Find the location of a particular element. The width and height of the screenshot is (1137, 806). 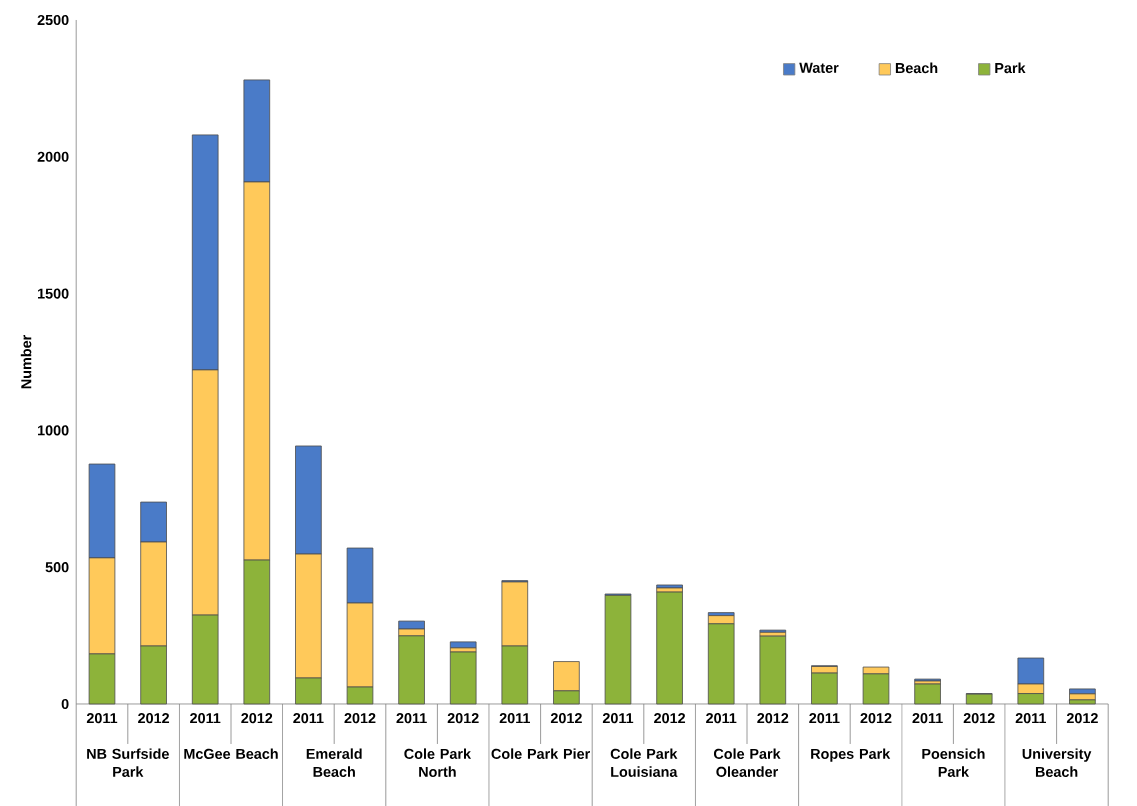

text: NB Surfside Park is located at coordinates (128, 762).